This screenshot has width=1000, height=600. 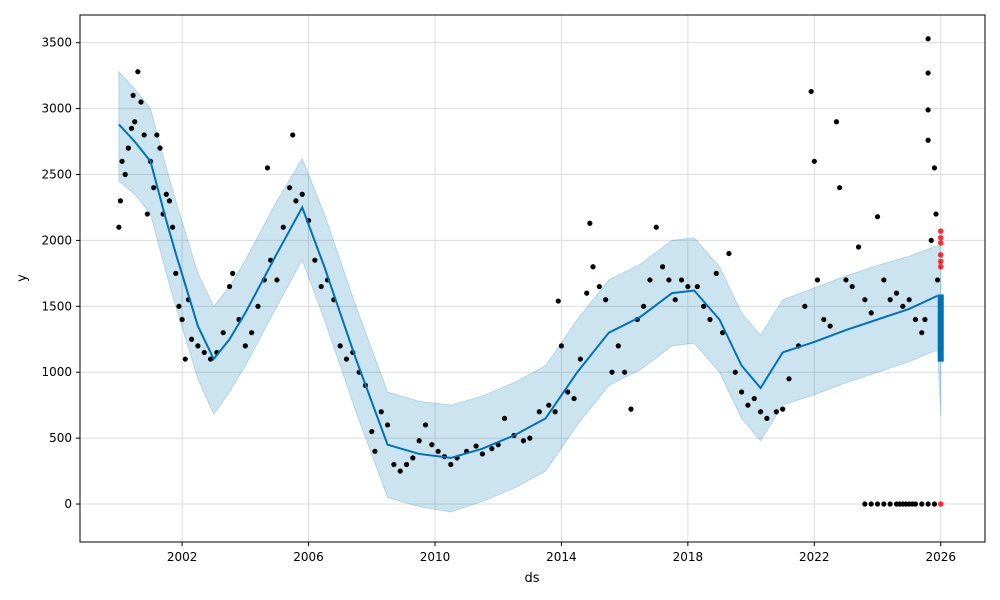 What do you see at coordinates (182, 557) in the screenshot?
I see `x-tick-label: 2002` at bounding box center [182, 557].